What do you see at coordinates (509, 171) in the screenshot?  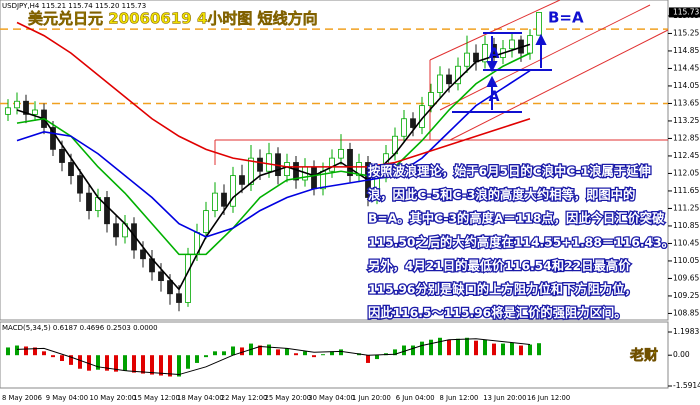 I see `annotation-line: 按照波浪理论，始于6月5日的C浪中C-1浪属于延伸` at bounding box center [509, 171].